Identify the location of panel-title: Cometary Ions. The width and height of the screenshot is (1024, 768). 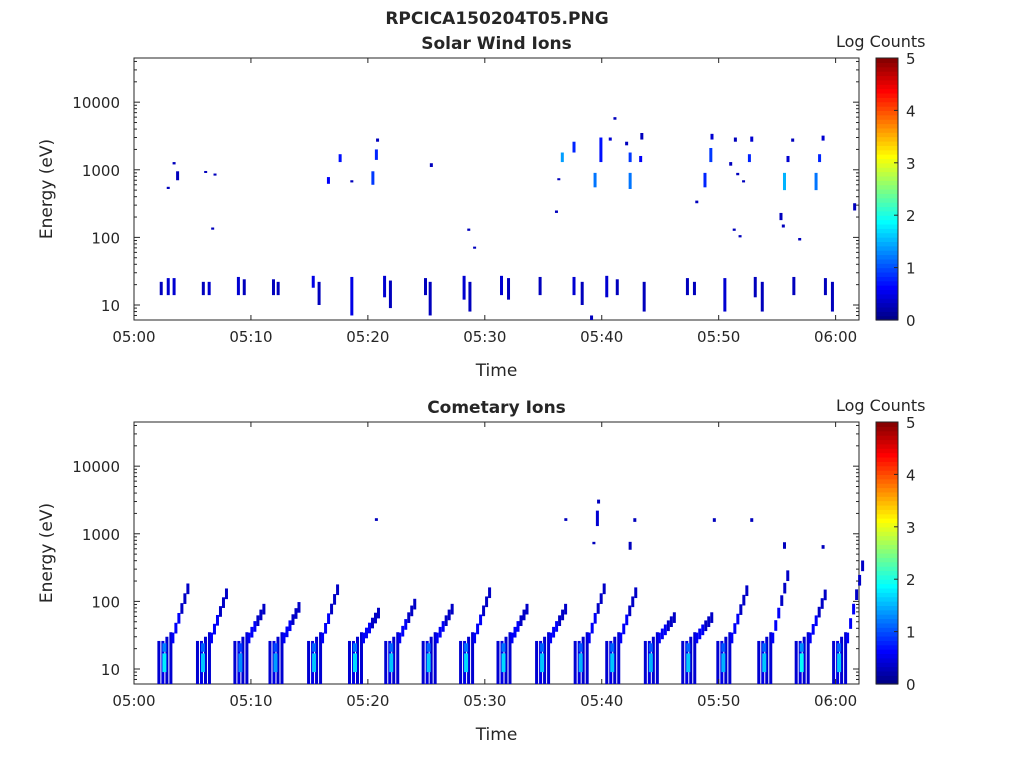
(496, 408).